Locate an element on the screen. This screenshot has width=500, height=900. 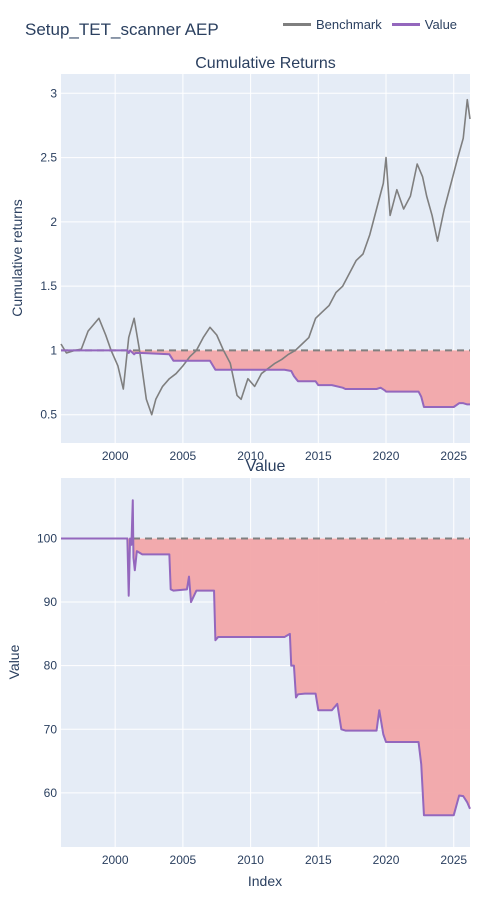
cumret-x-tick-label: 2025 is located at coordinates (453, 456).